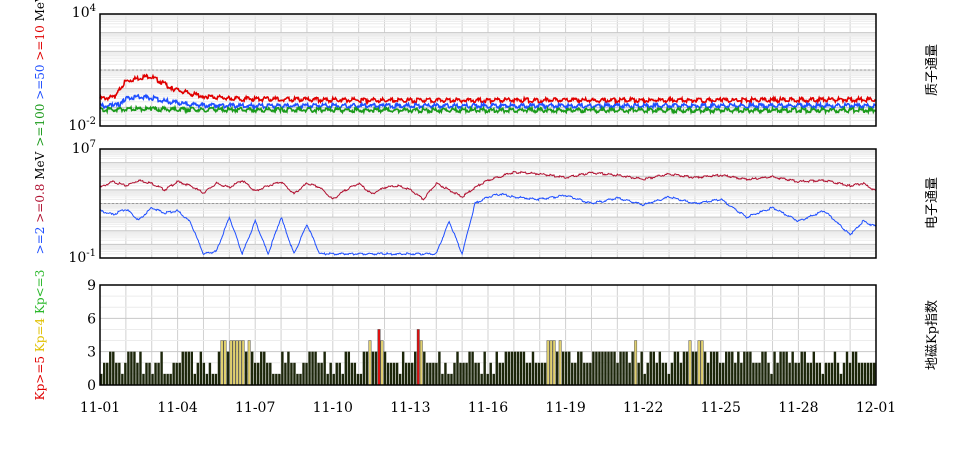 The width and height of the screenshot is (960, 472). I want to click on x-tick-label: 11-28, so click(798, 408).